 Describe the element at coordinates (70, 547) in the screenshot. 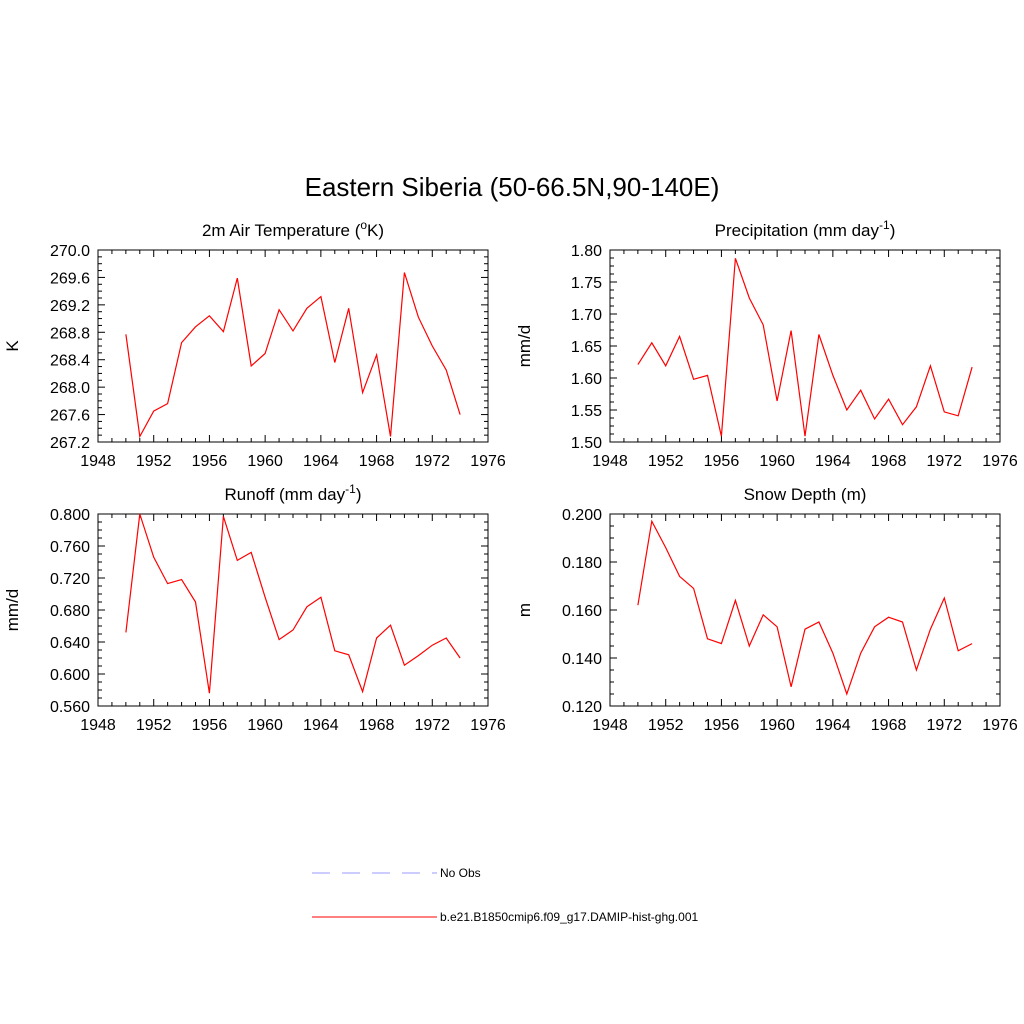

I see `y-tick-label: 0.760` at that location.